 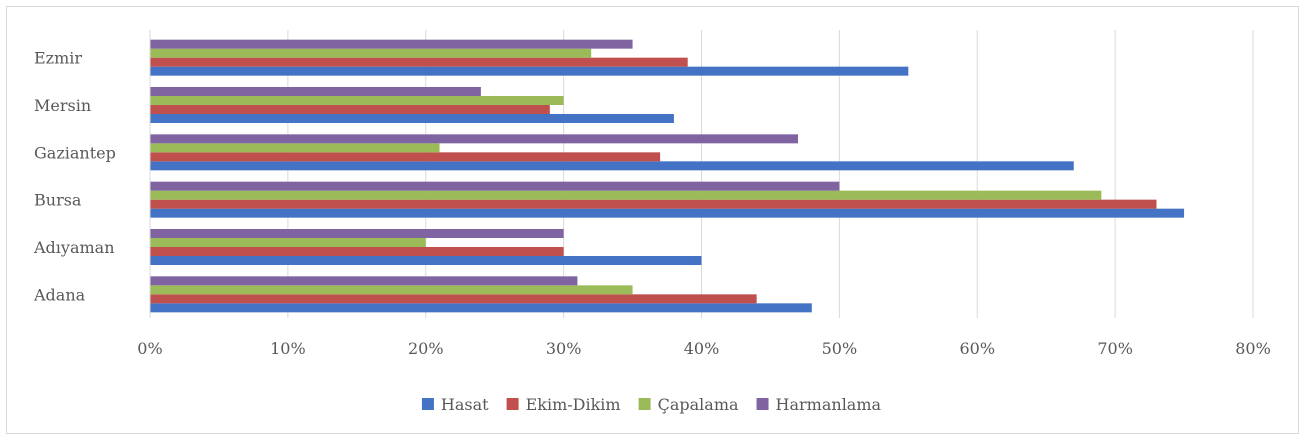 I want to click on x-tick-label: 50%, so click(x=840, y=348).